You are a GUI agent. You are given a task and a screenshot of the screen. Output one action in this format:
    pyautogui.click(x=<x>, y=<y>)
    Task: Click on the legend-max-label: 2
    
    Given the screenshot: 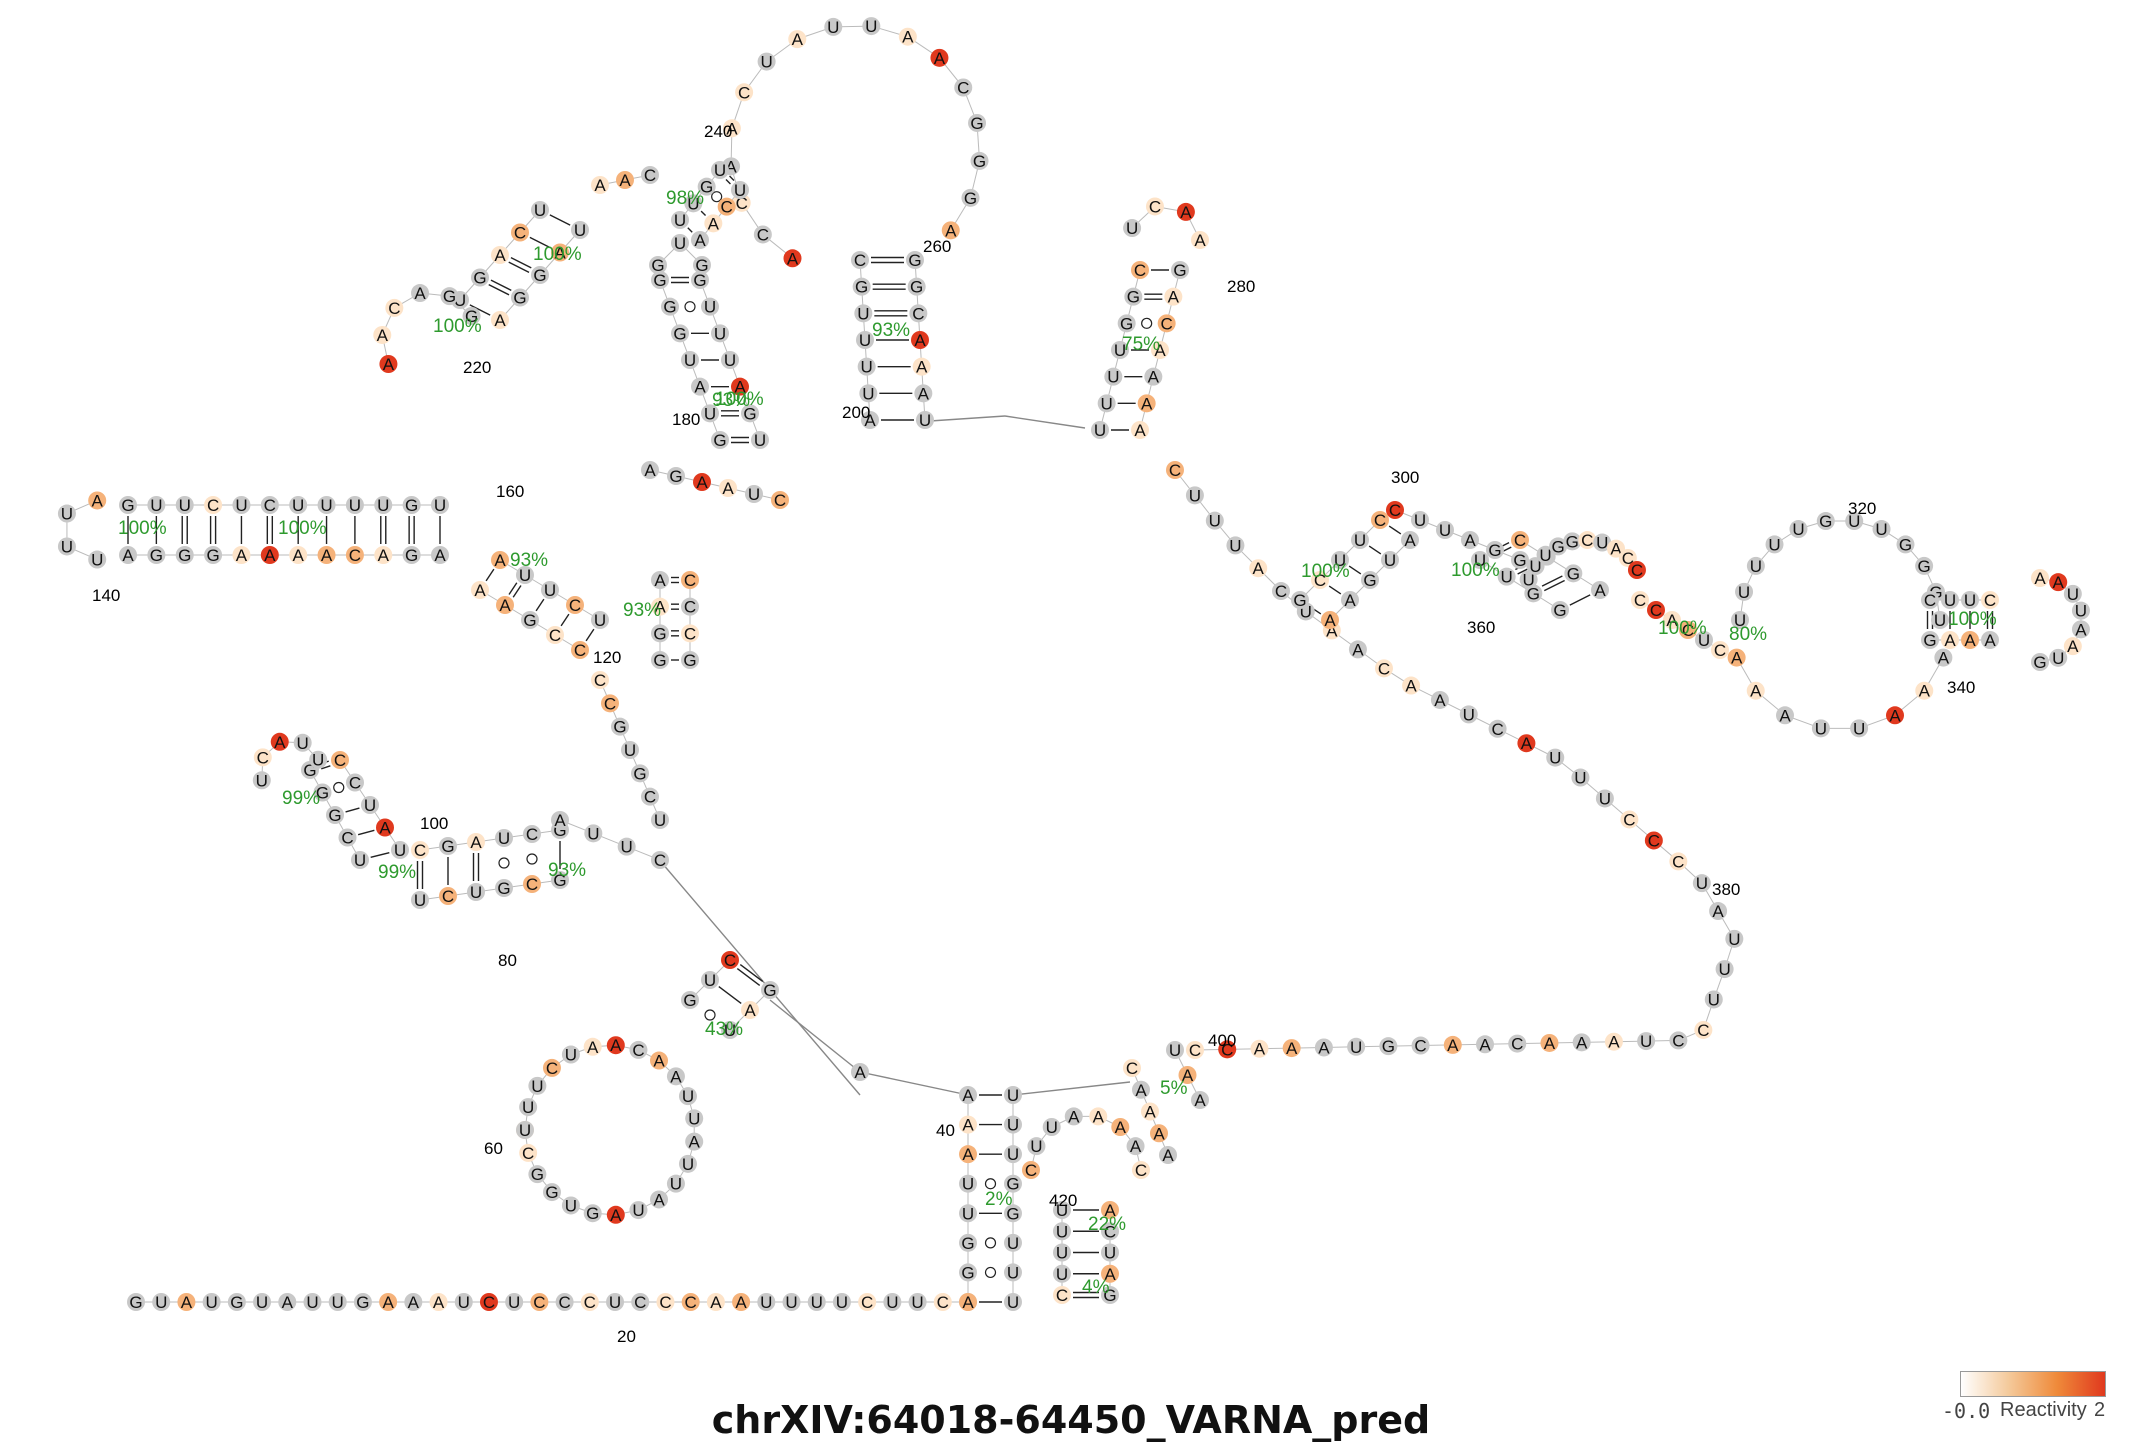 What is the action you would take?
    pyautogui.click(x=2100, y=1410)
    